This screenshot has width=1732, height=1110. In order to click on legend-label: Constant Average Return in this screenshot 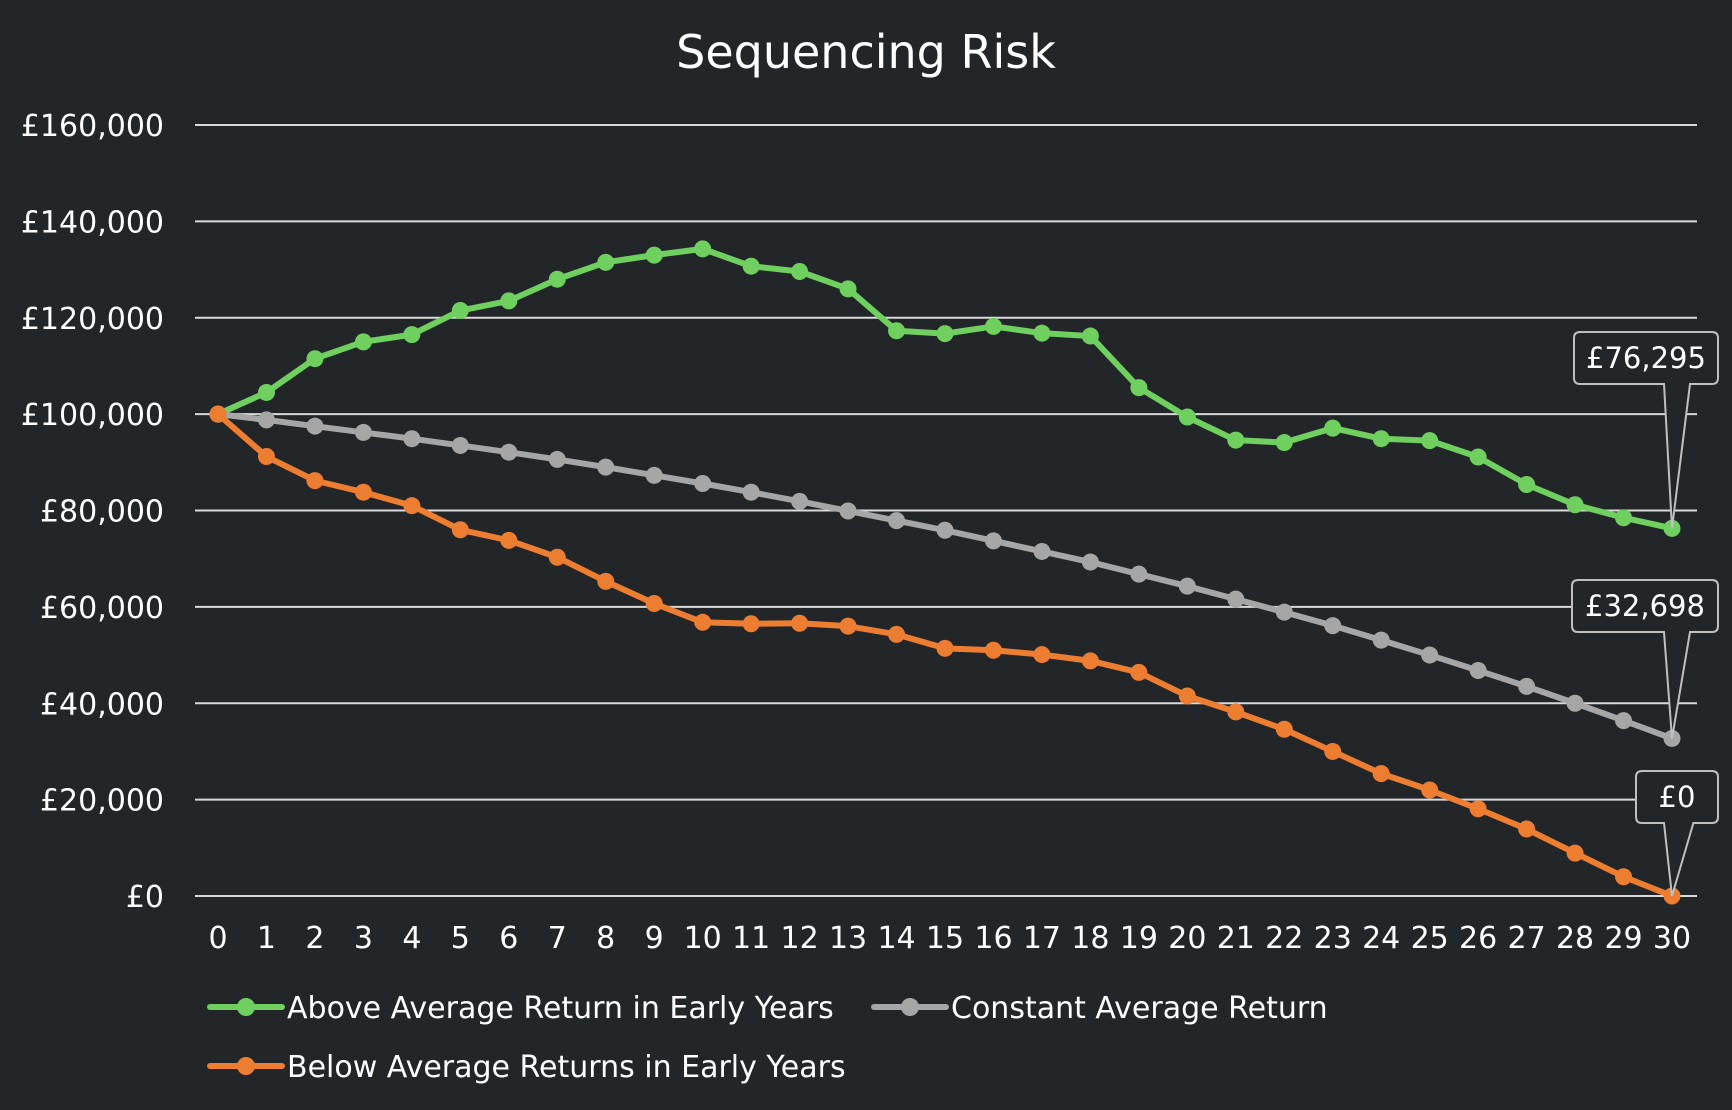, I will do `click(1139, 1008)`.